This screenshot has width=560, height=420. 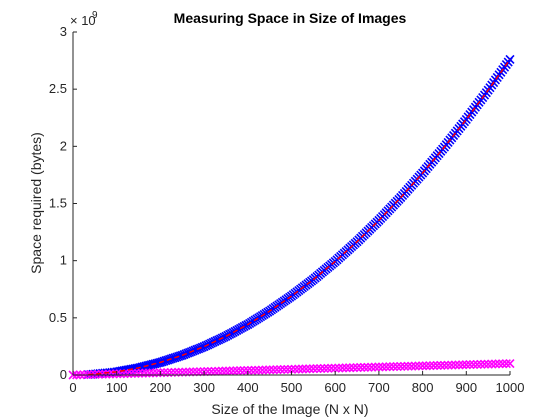 What do you see at coordinates (72, 387) in the screenshot?
I see `x-tick-label: 0` at bounding box center [72, 387].